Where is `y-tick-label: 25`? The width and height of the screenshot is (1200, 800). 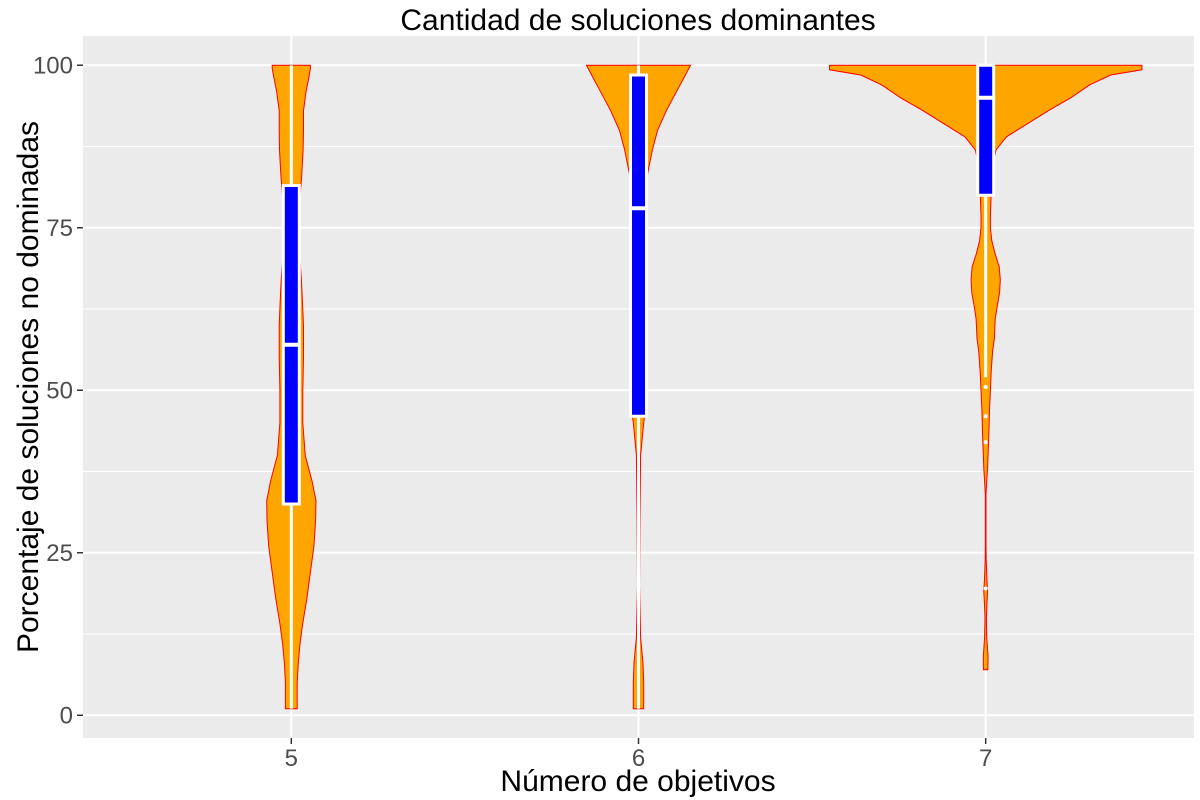
y-tick-label: 25 is located at coordinates (59, 553).